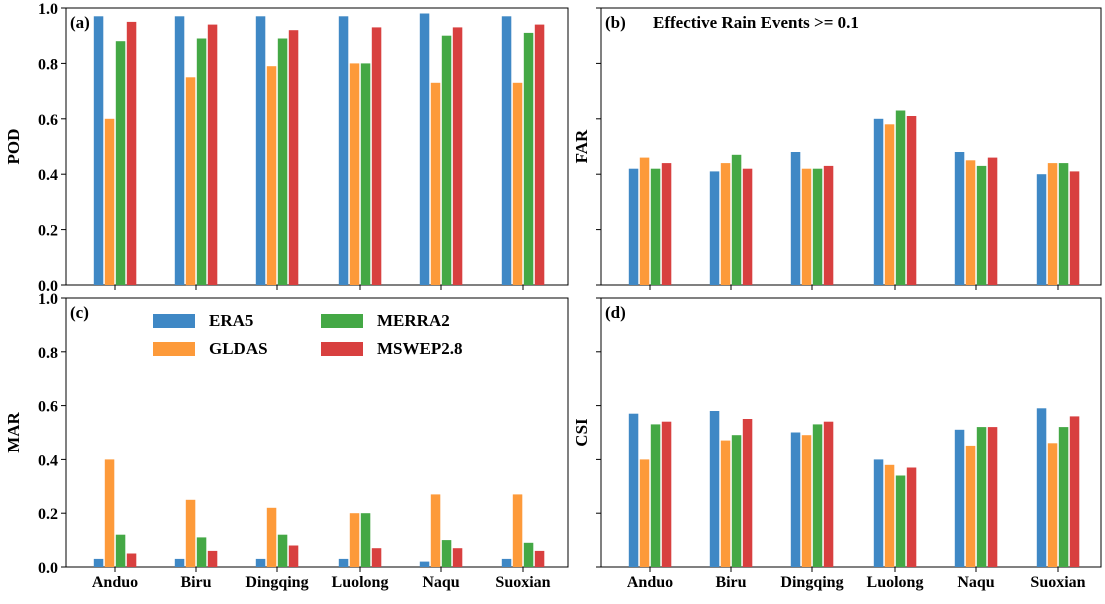 This screenshot has height=604, width=1105. What do you see at coordinates (828, 494) in the screenshot?
I see `bar-d-mswep28-dingqing` at bounding box center [828, 494].